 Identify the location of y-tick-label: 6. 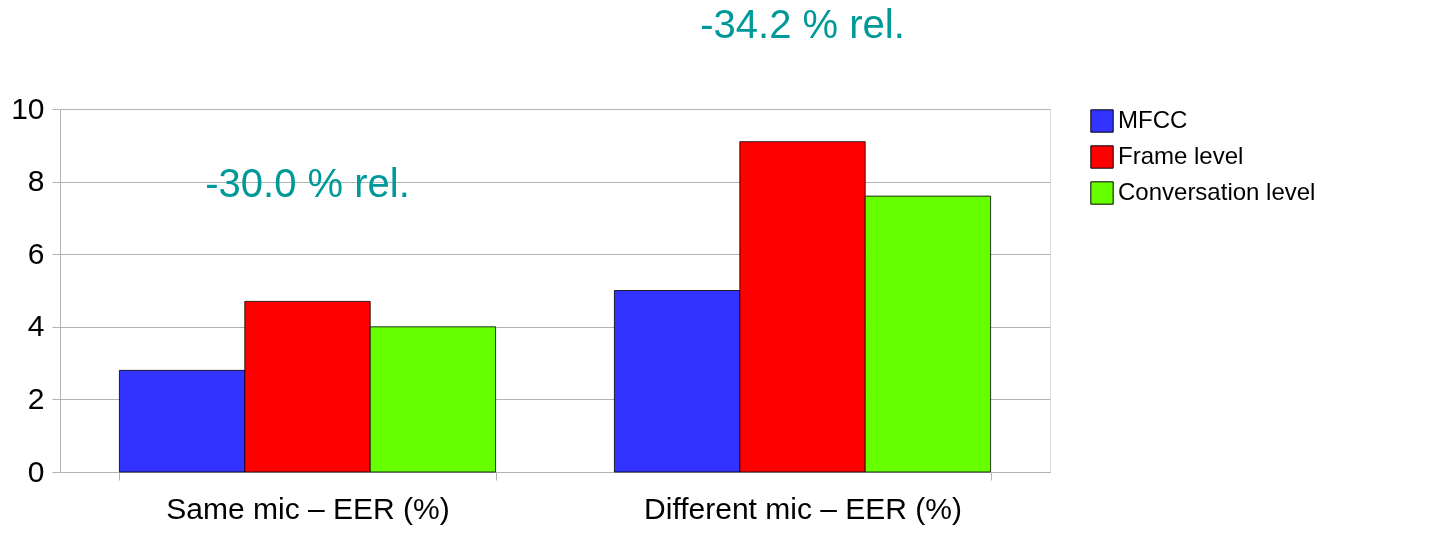
(36, 253).